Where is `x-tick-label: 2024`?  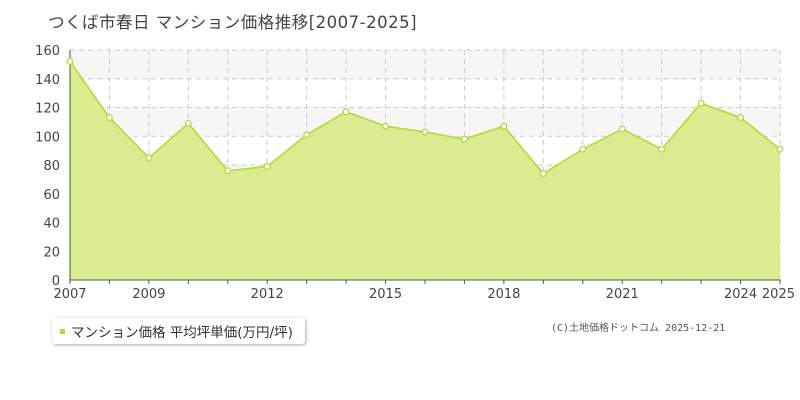
x-tick-label: 2024 is located at coordinates (740, 293).